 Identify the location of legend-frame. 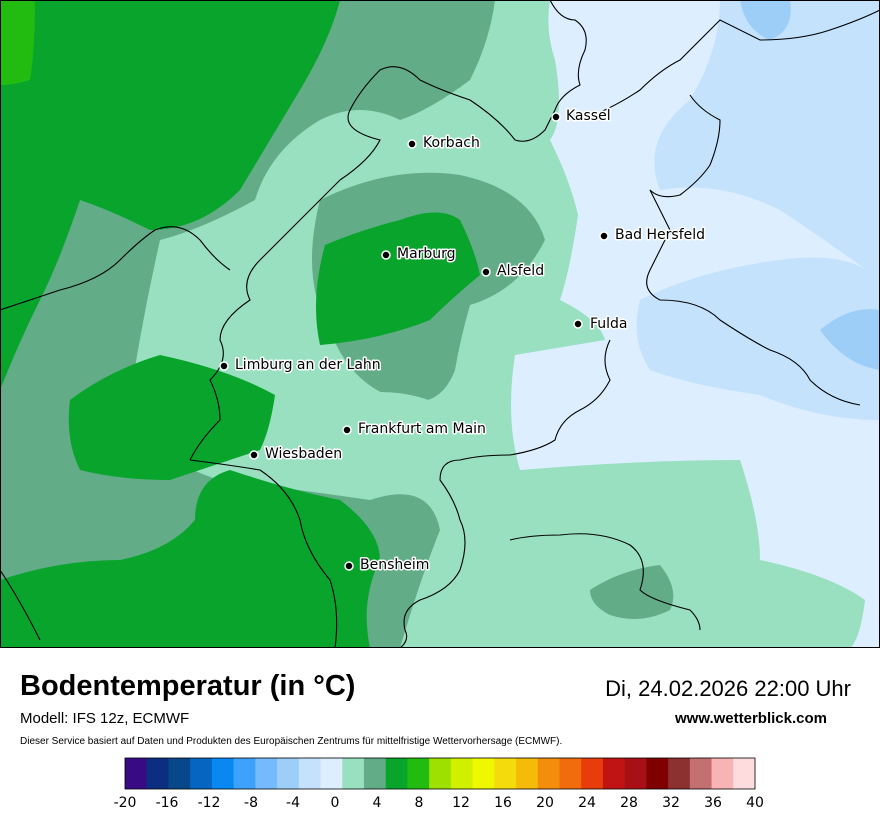
(440, 773).